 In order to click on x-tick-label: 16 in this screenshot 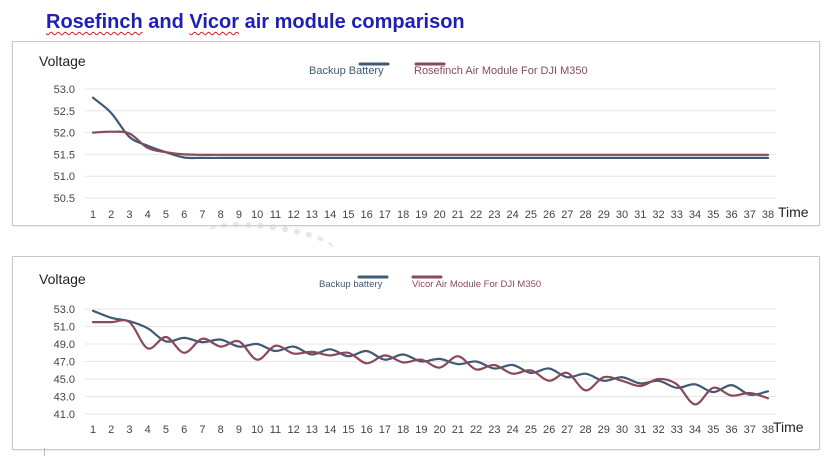, I will do `click(367, 215)`.